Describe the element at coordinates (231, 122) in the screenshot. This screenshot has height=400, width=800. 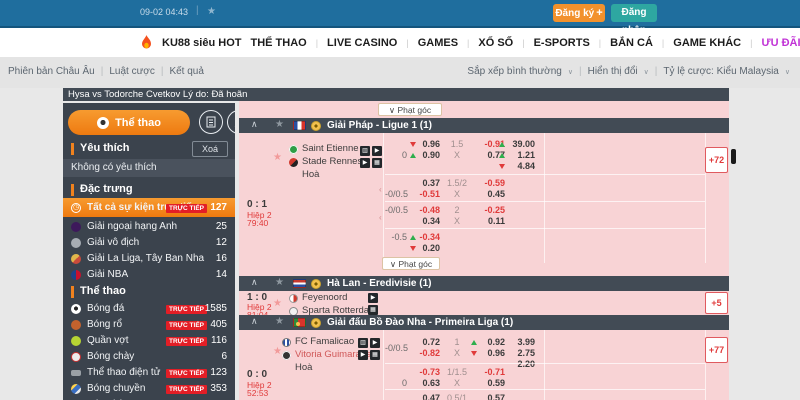
I see `account-button` at that location.